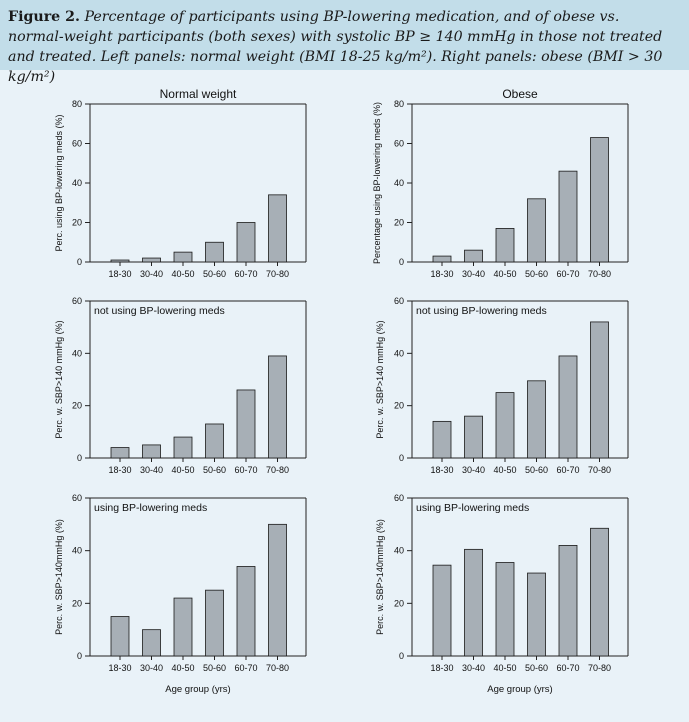  What do you see at coordinates (567, 274) in the screenshot?
I see `ob_meds-x-tick-label: 60-70` at bounding box center [567, 274].